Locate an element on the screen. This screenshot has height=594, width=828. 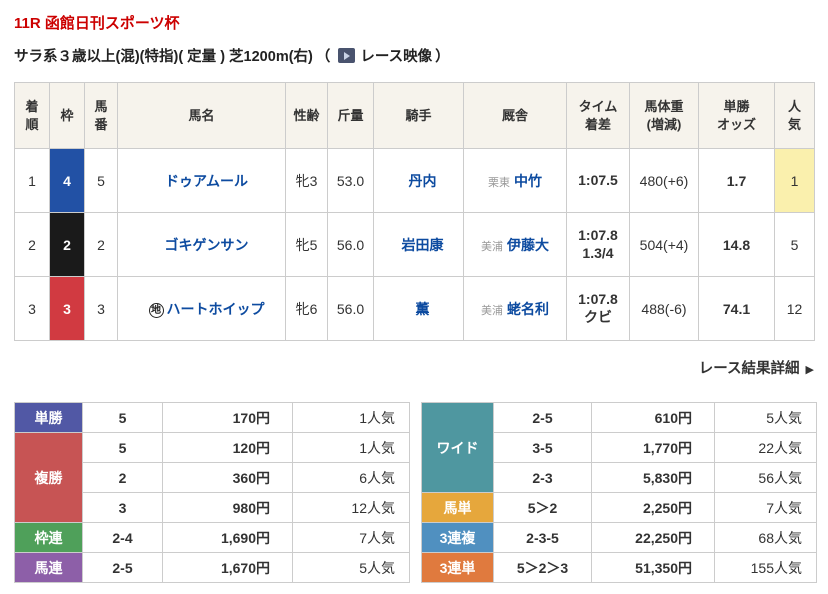
win-odds-cell: 1.7 is located at coordinates (736, 180).